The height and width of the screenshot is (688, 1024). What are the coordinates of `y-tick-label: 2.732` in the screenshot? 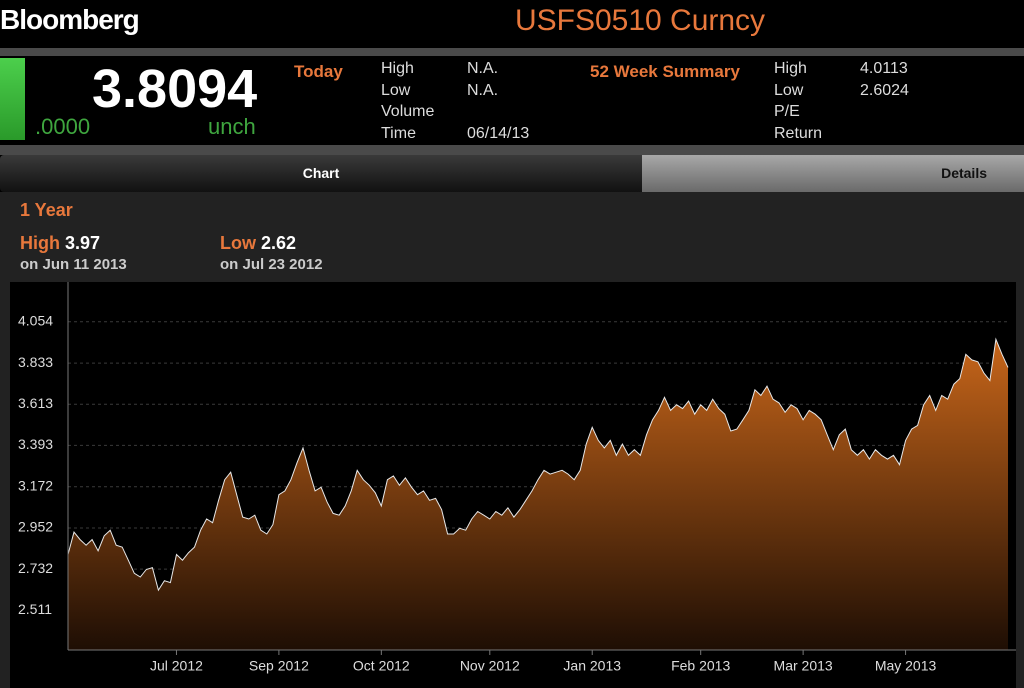 It's located at (35, 568).